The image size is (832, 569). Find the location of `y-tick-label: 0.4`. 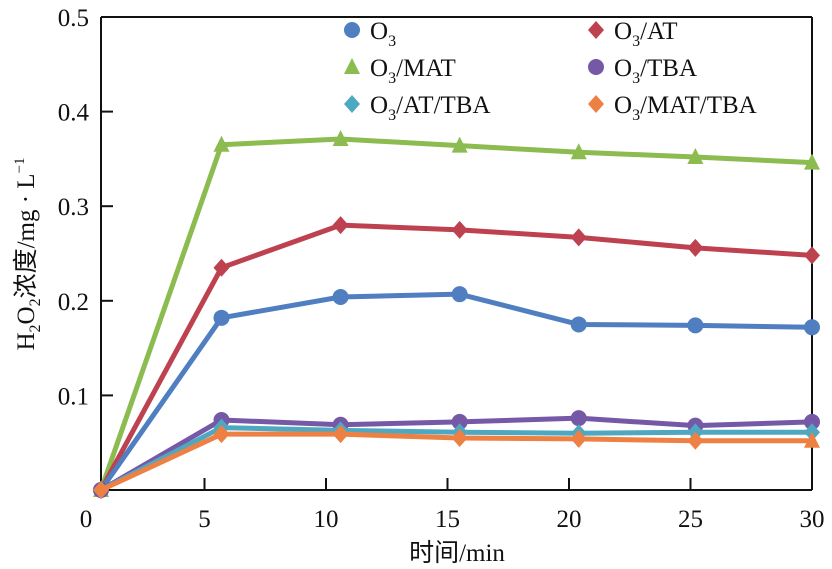

y-tick-label: 0.4 is located at coordinates (74, 113).